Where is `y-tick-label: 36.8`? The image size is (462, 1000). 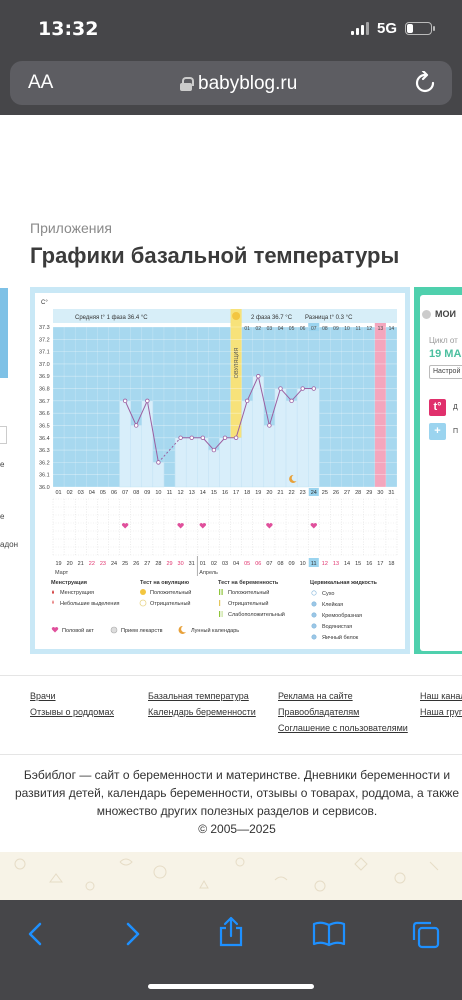
y-tick-label: 36.8 is located at coordinates (44, 390).